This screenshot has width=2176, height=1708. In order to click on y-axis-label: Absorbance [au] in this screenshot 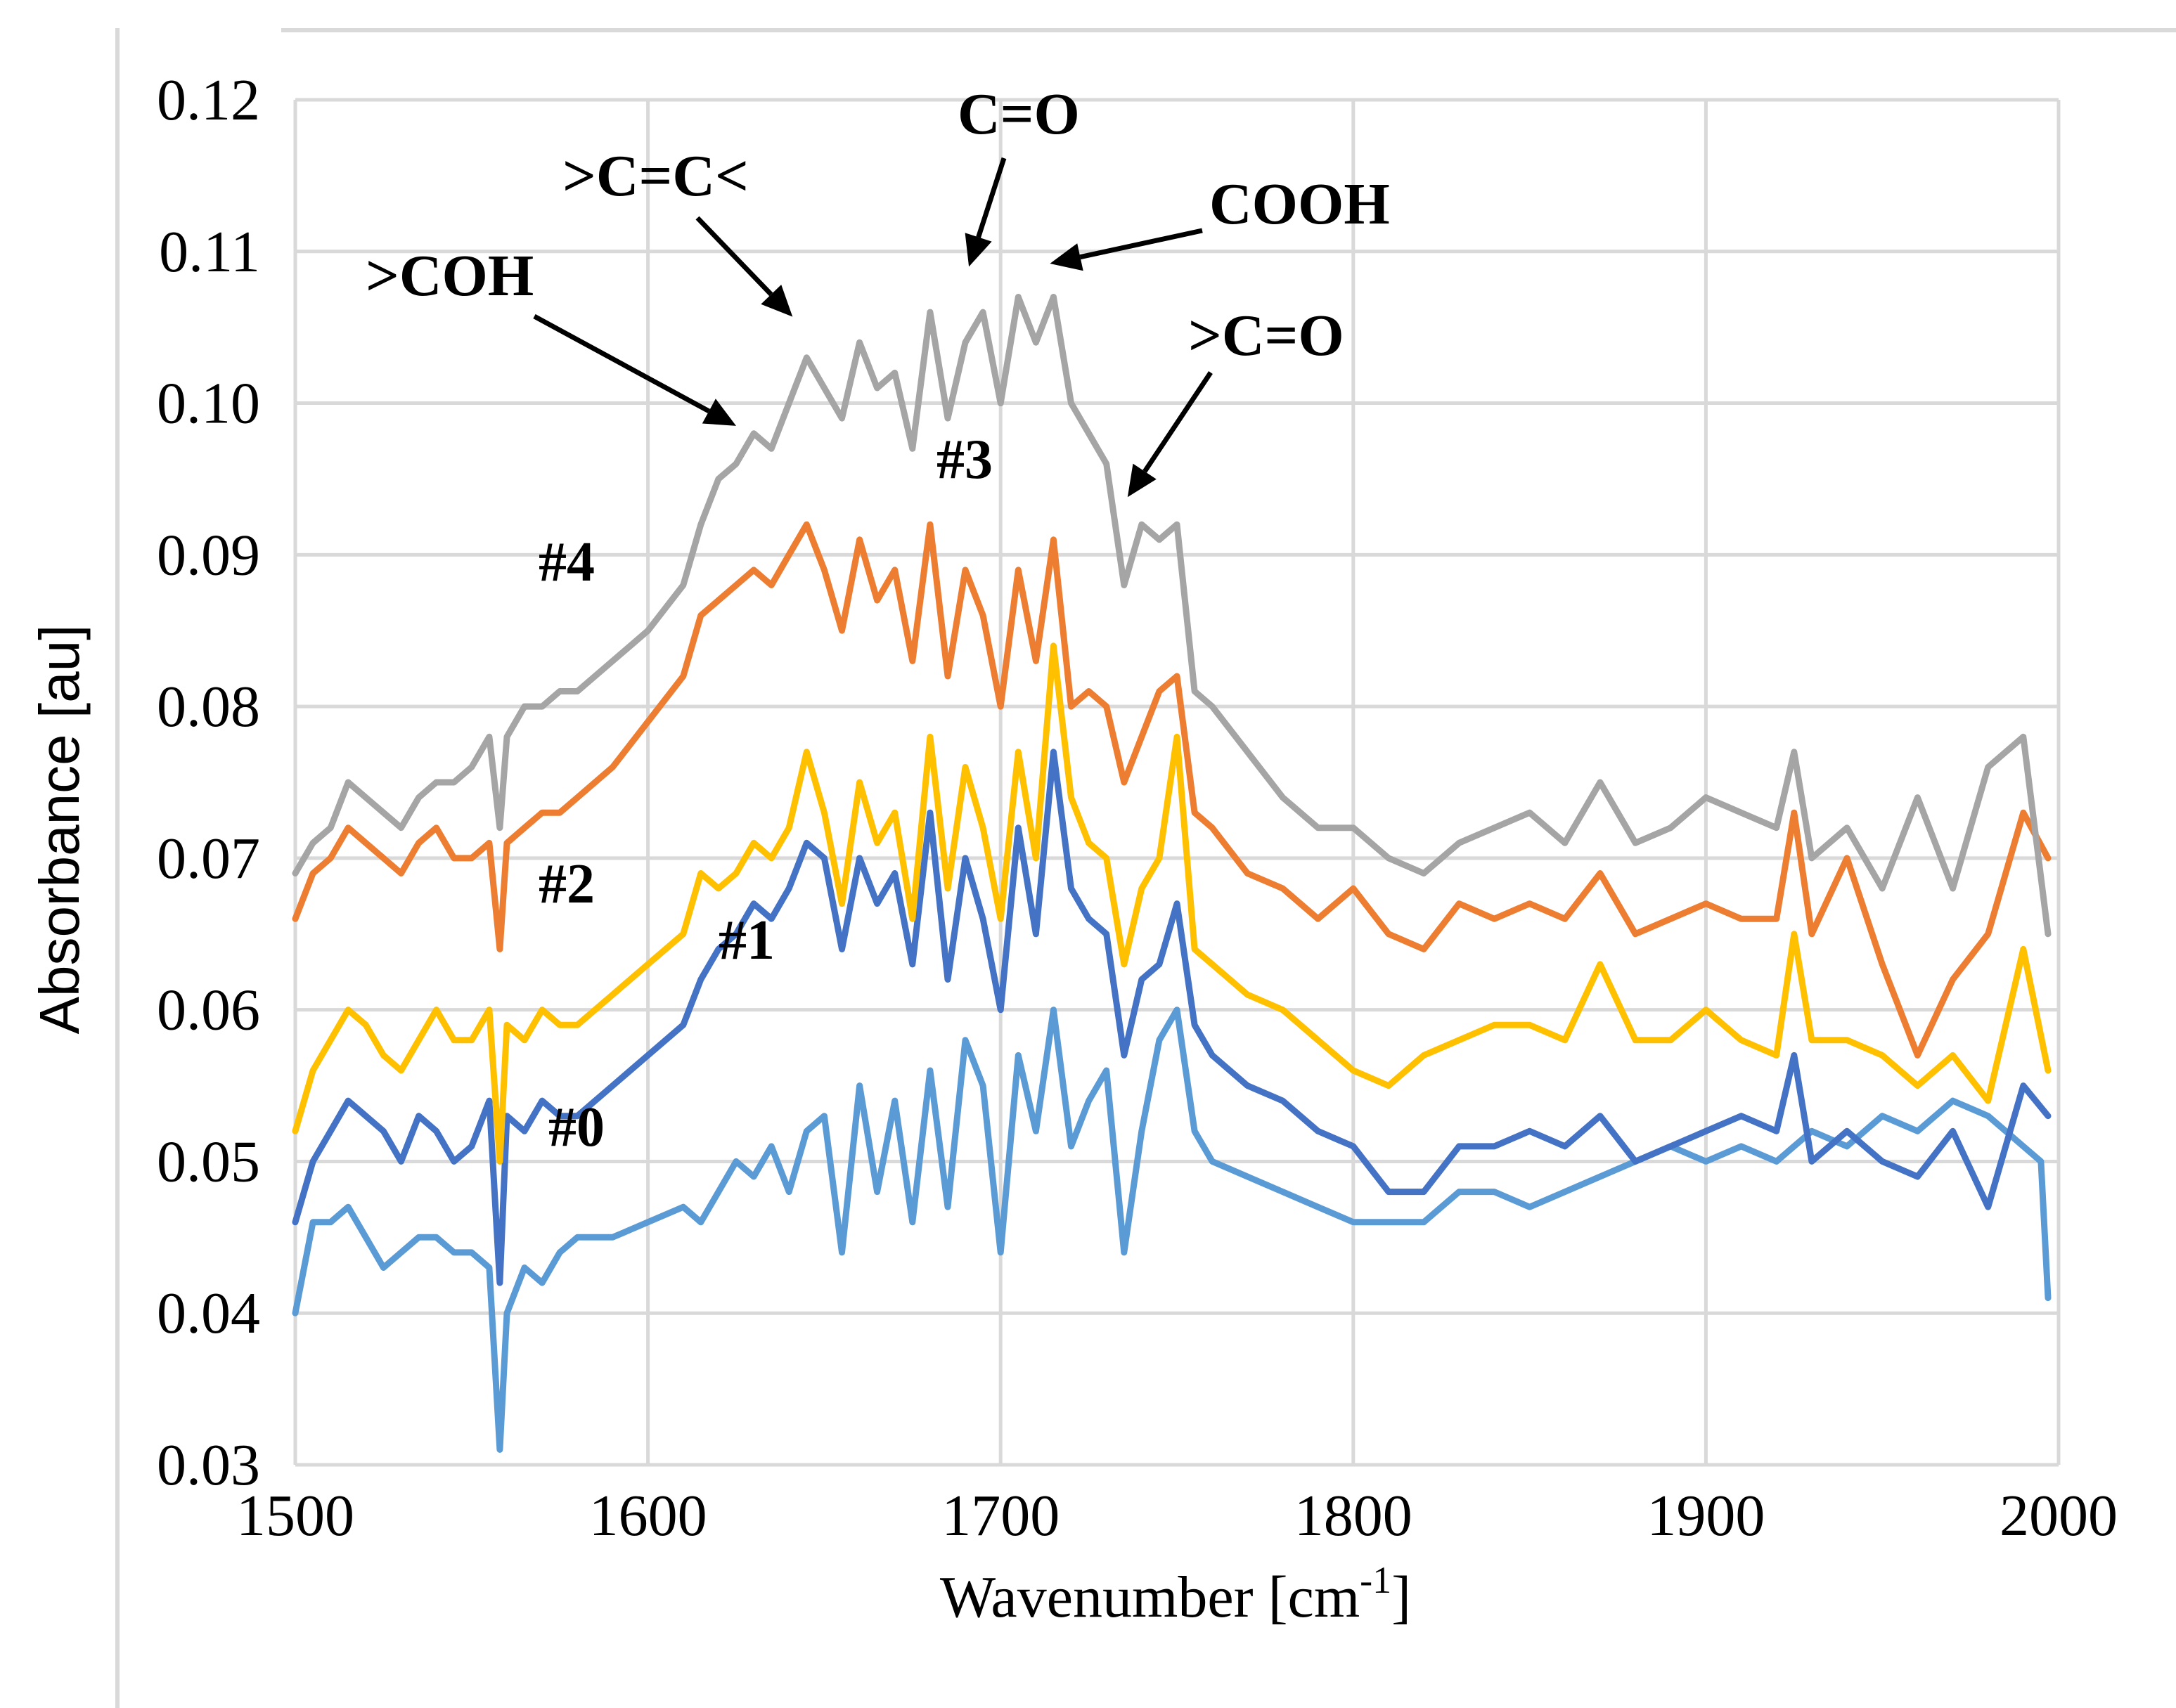, I will do `click(59, 830)`.